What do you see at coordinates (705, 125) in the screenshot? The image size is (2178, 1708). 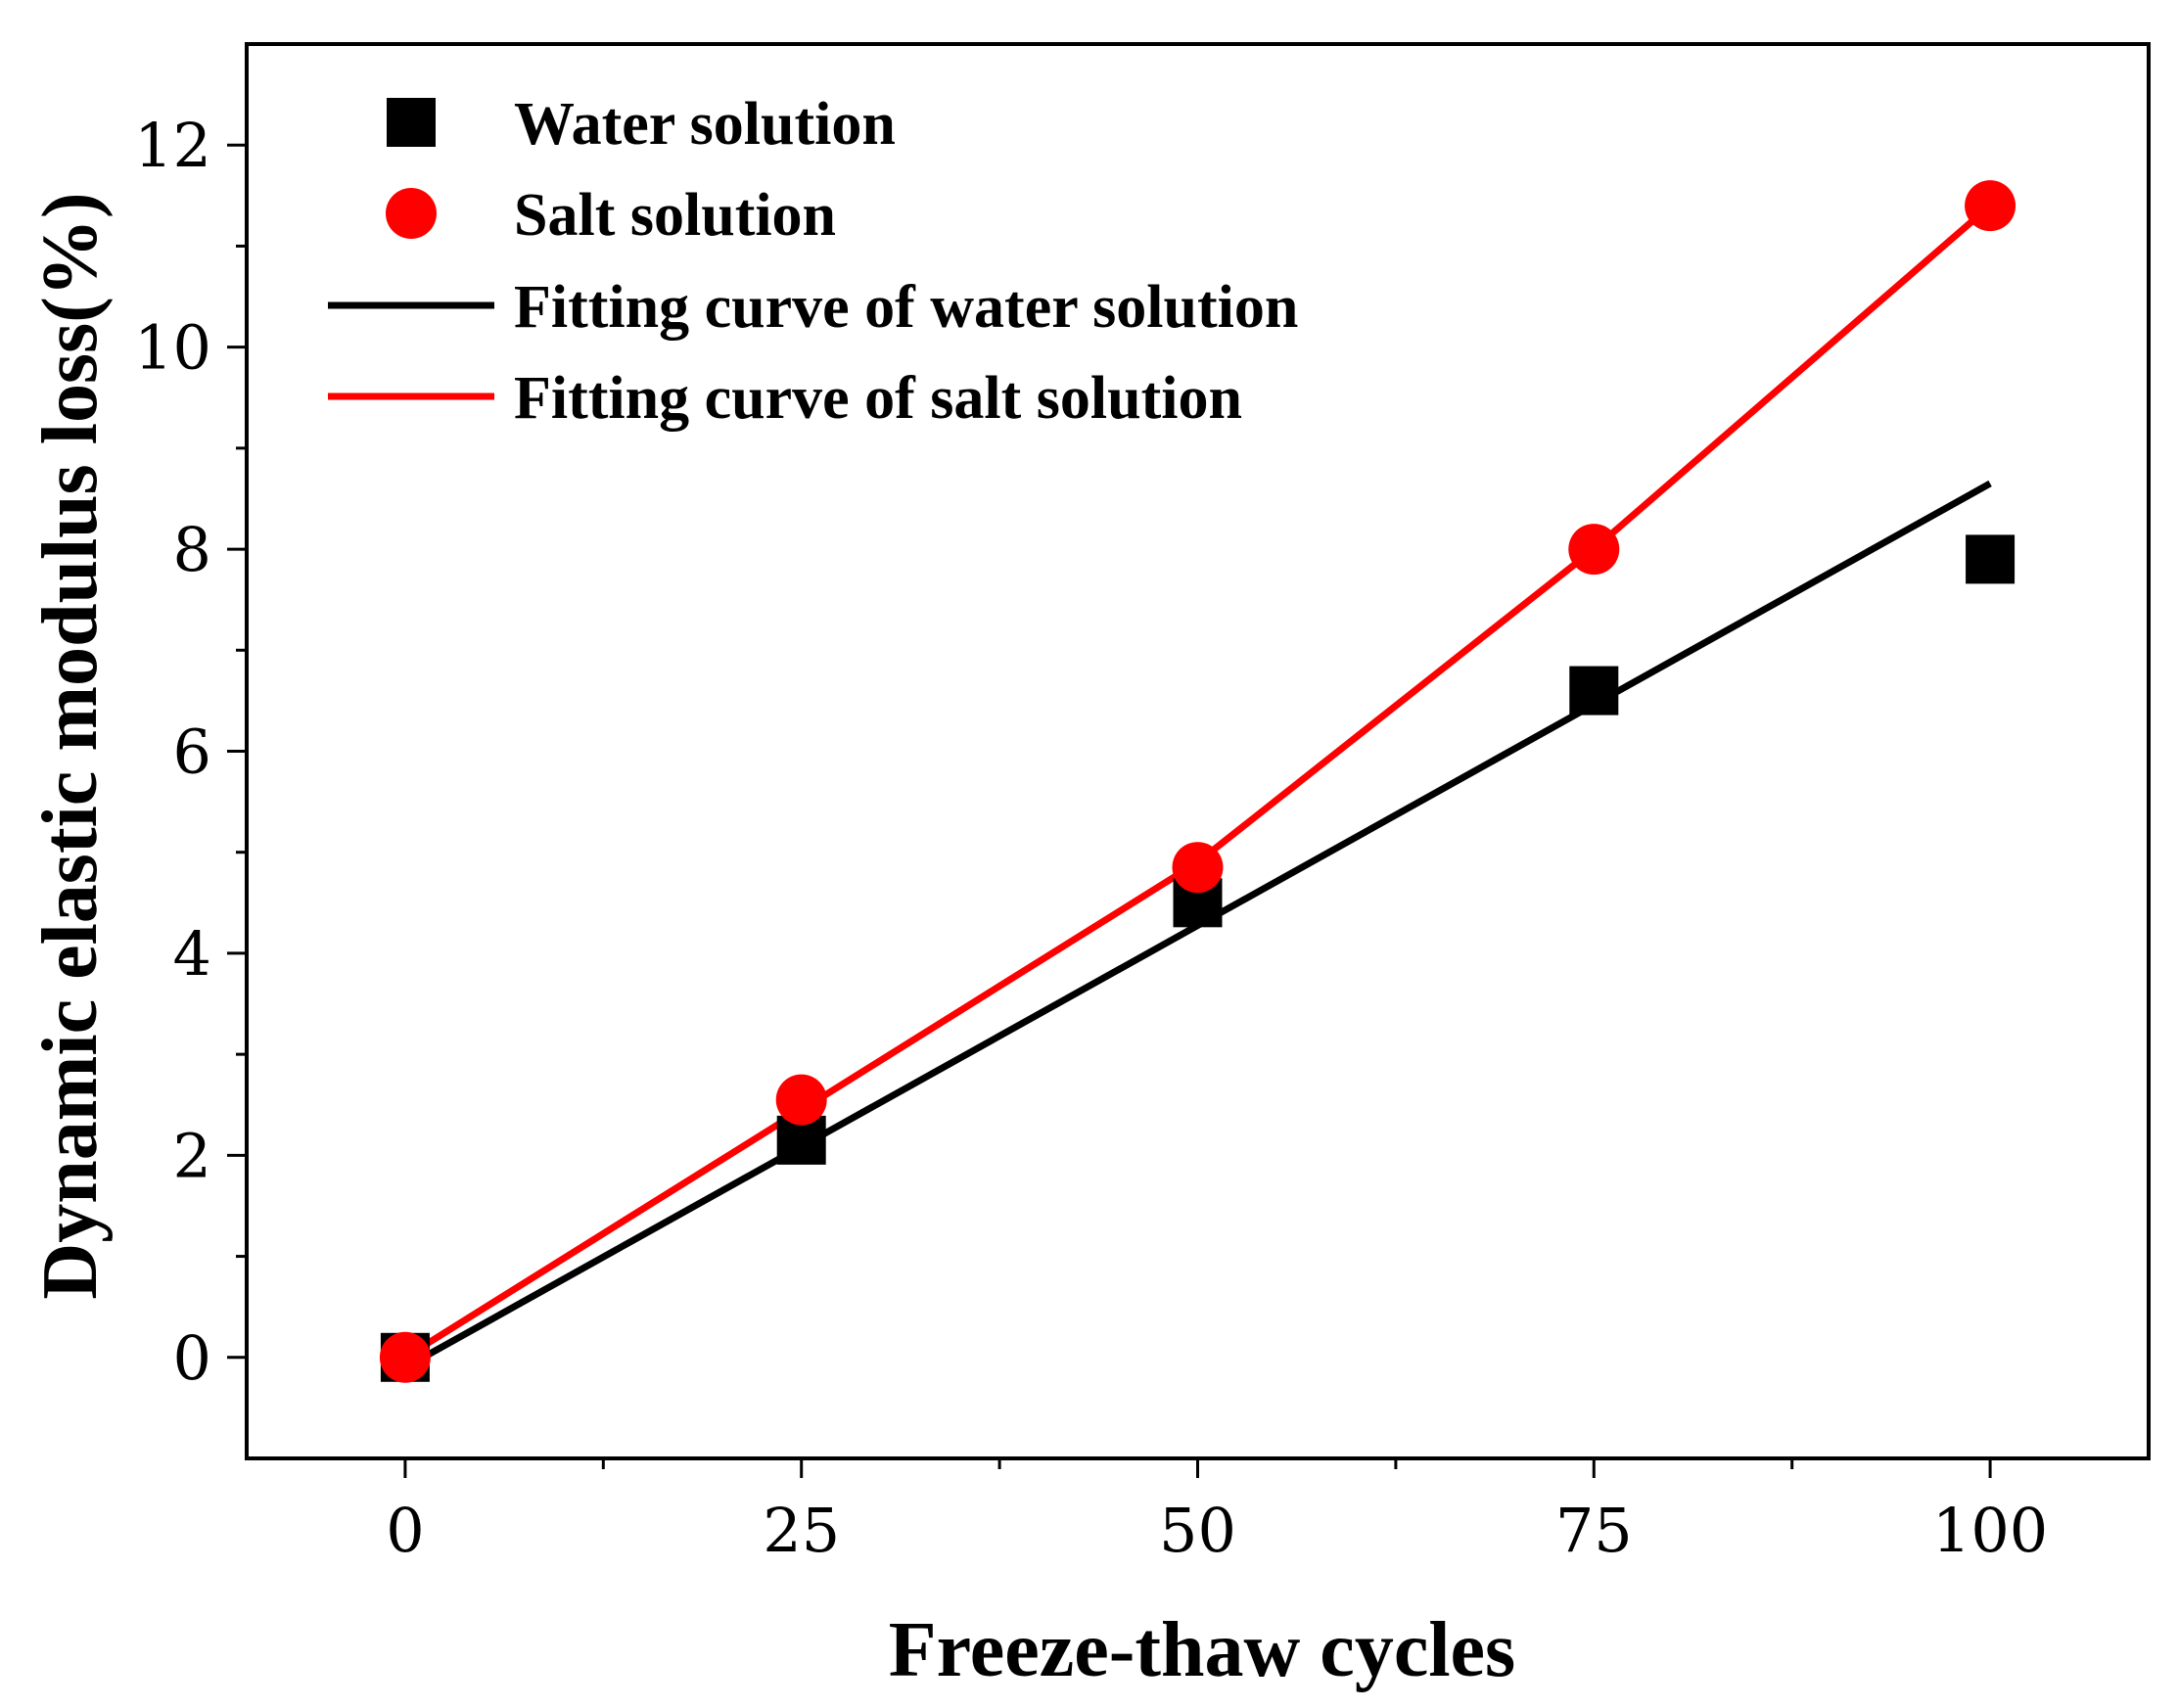 I see `legend-label: Water solution` at bounding box center [705, 125].